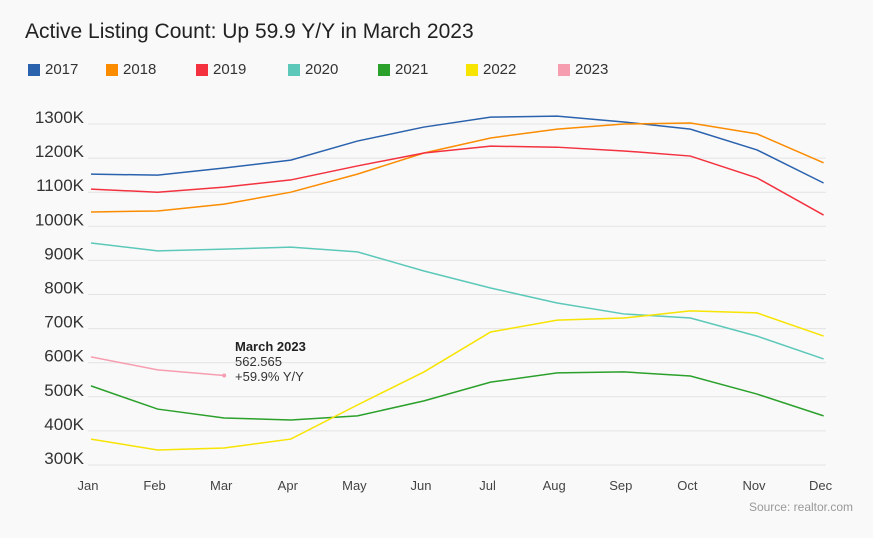 This screenshot has width=873, height=538. I want to click on legend-label: 2017, so click(62, 69).